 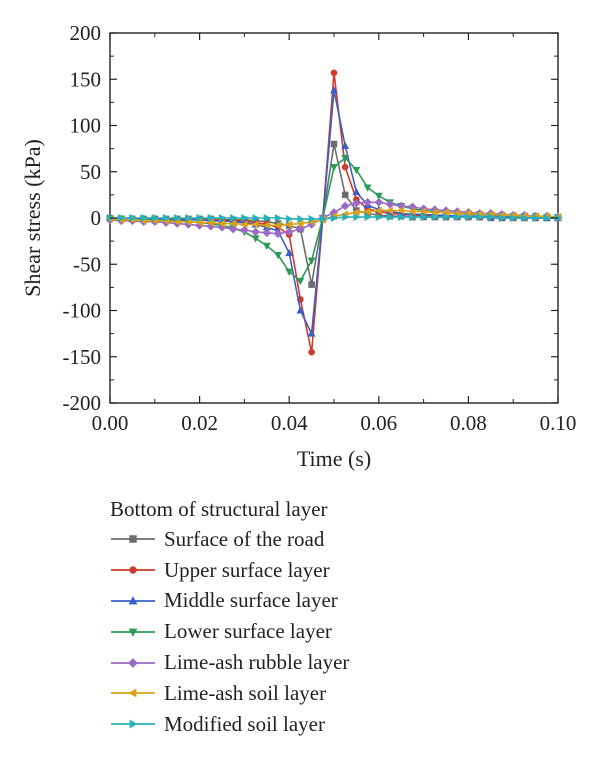 I want to click on legend-label: Upper surface layer, so click(x=247, y=569).